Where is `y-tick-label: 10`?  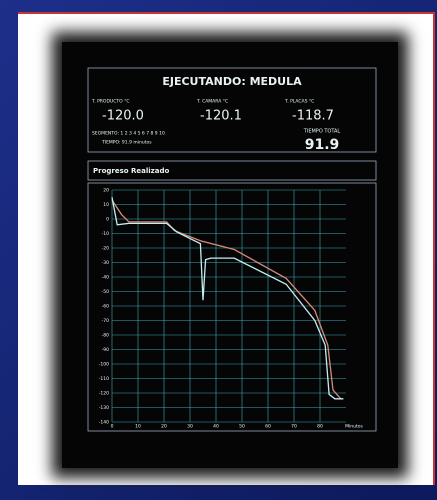
y-tick-label: 10 is located at coordinates (106, 205).